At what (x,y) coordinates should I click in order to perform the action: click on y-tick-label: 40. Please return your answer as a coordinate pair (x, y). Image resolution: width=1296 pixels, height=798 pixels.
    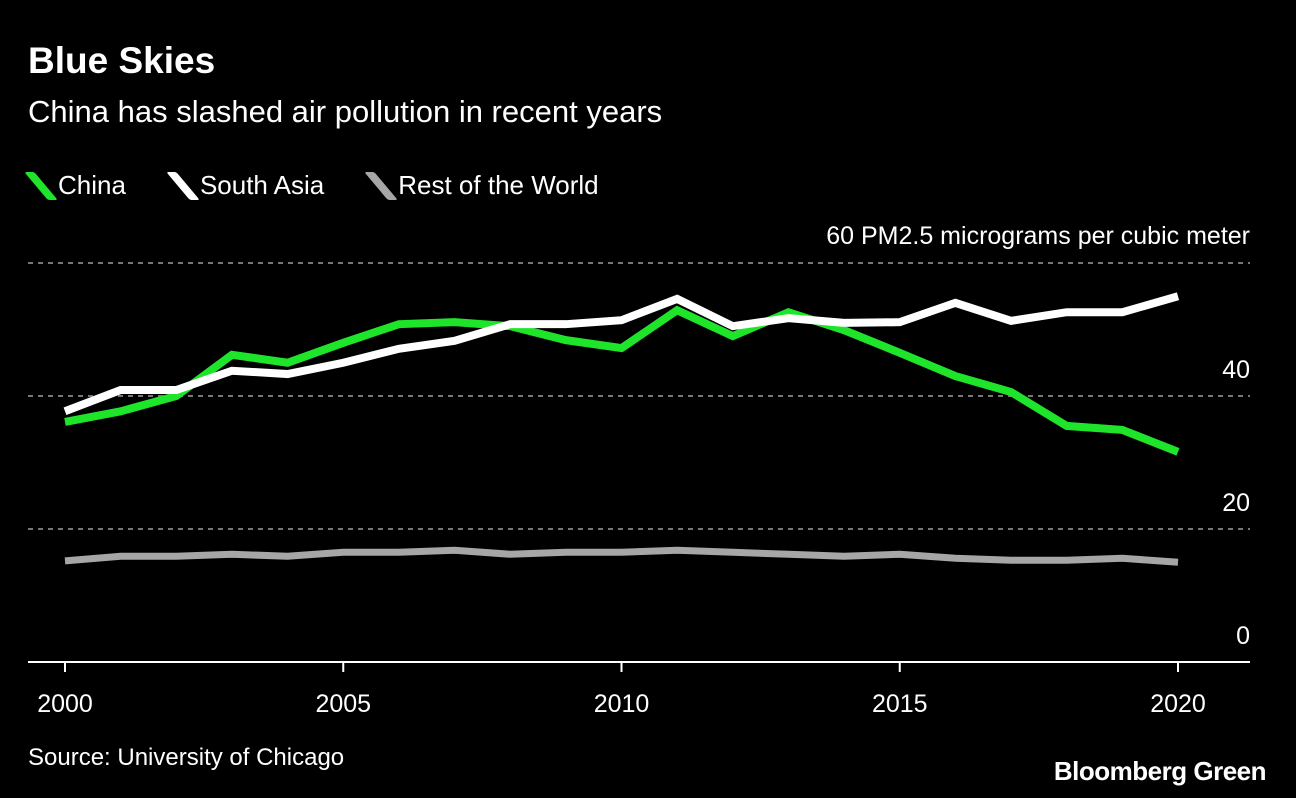
    Looking at the image, I should click on (1236, 370).